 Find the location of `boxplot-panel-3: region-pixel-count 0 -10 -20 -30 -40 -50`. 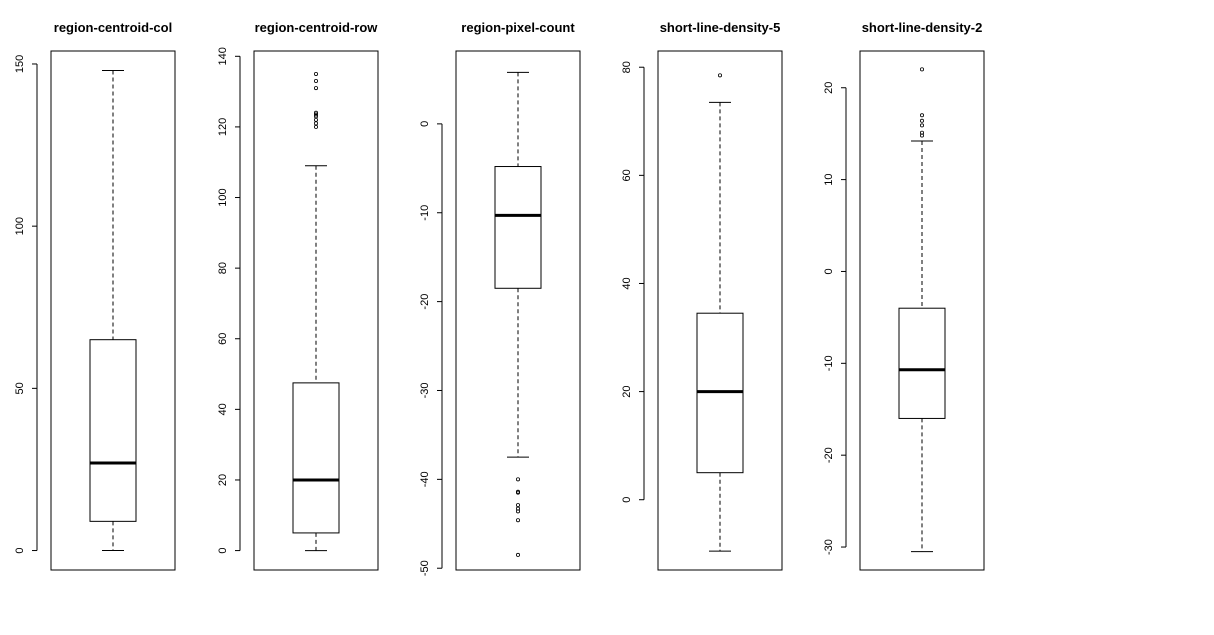

boxplot-panel-3: region-pixel-count 0 -10 -20 -30 -40 -50 is located at coordinates (500, 298).